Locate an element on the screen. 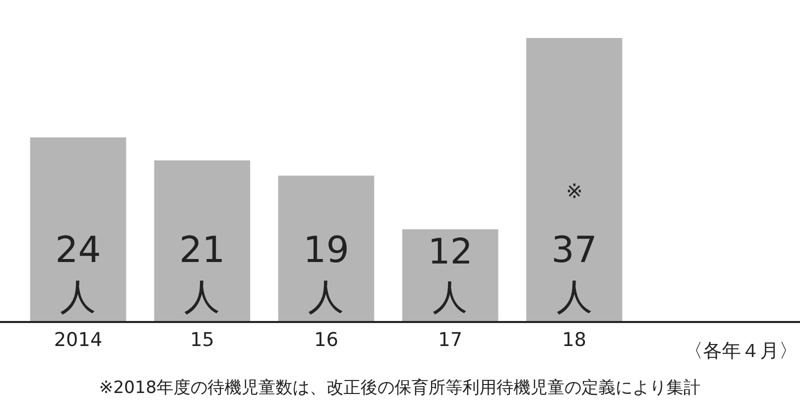 The image size is (800, 412). data-label: 12 人 is located at coordinates (450, 274).